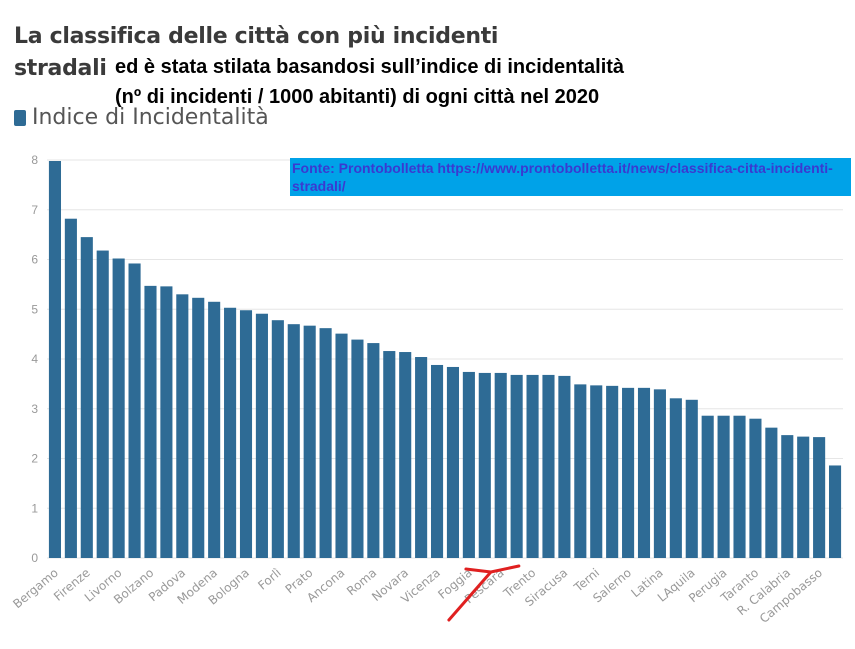 The width and height of the screenshot is (855, 649). I want to click on y-tick-label: 1, so click(34, 508).